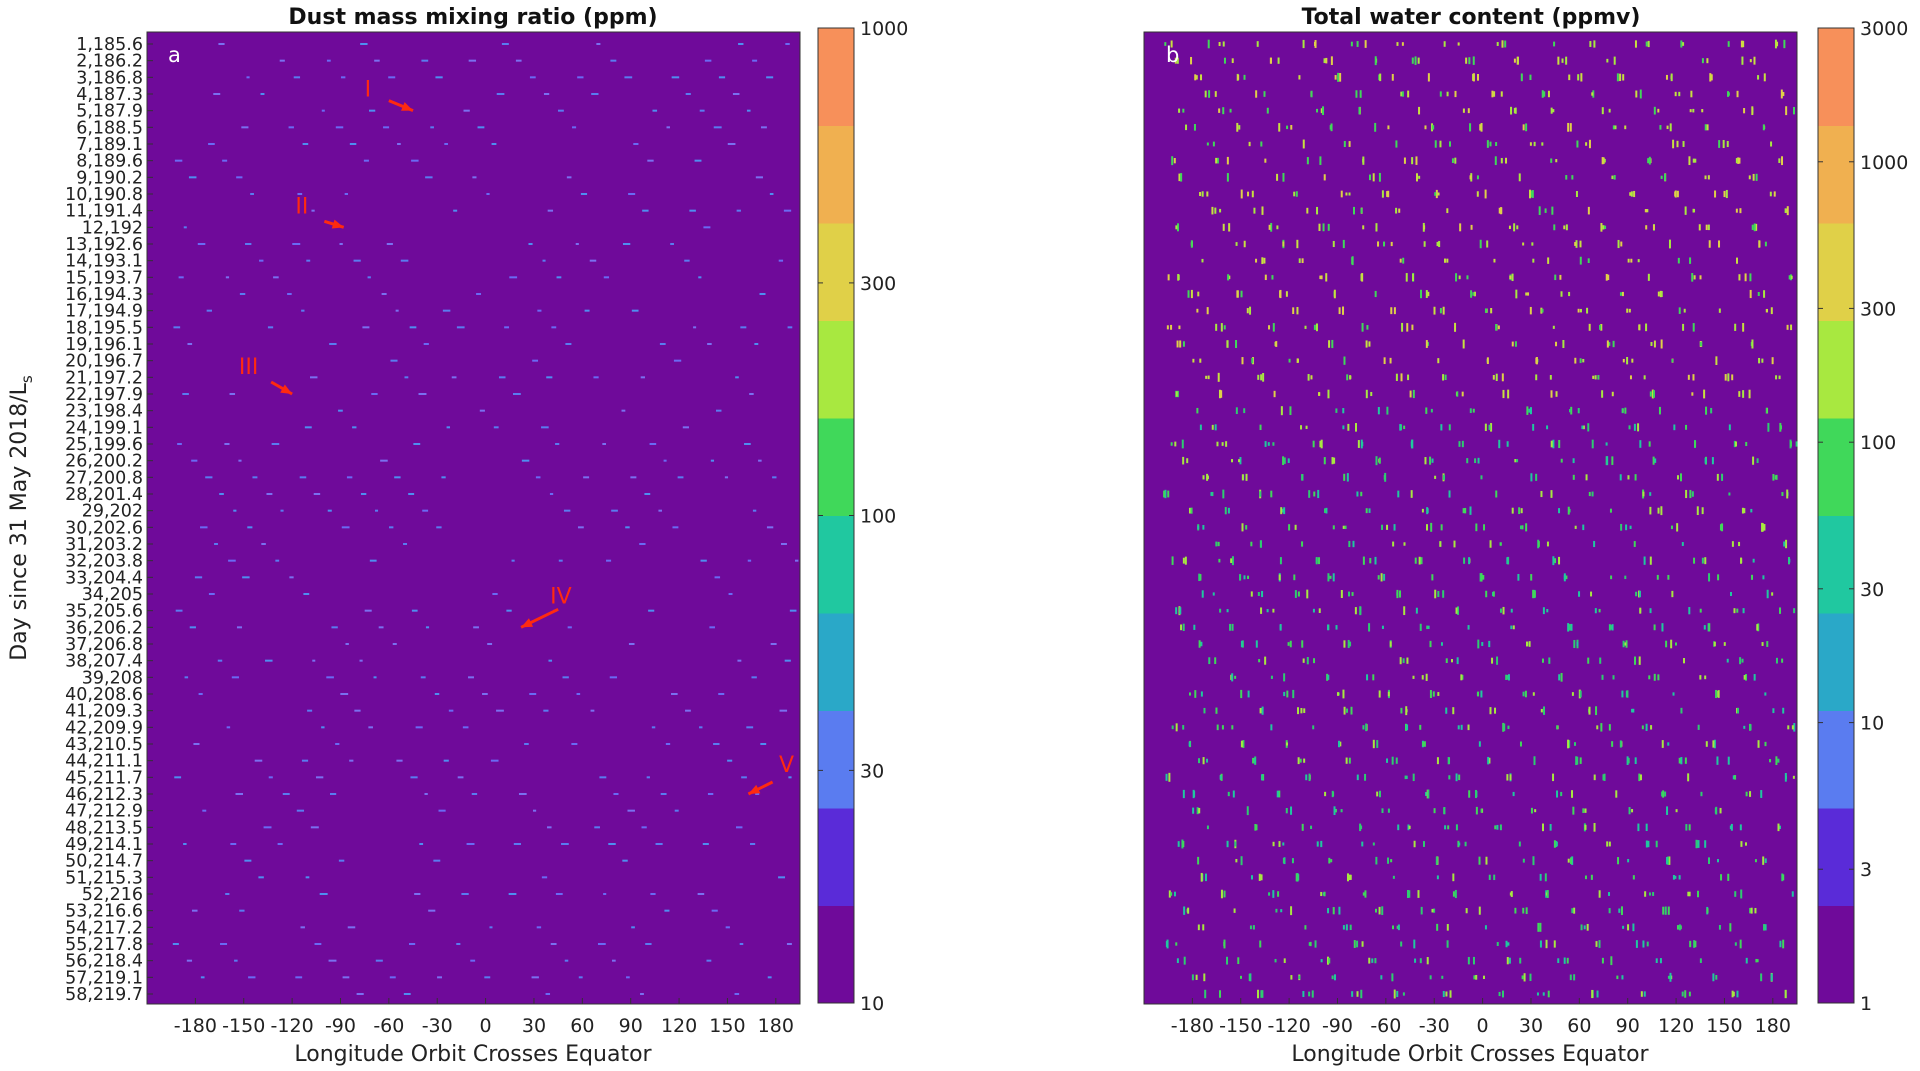  Describe the element at coordinates (104, 578) in the screenshot. I see `y-tick-label: 33,204.4` at that location.